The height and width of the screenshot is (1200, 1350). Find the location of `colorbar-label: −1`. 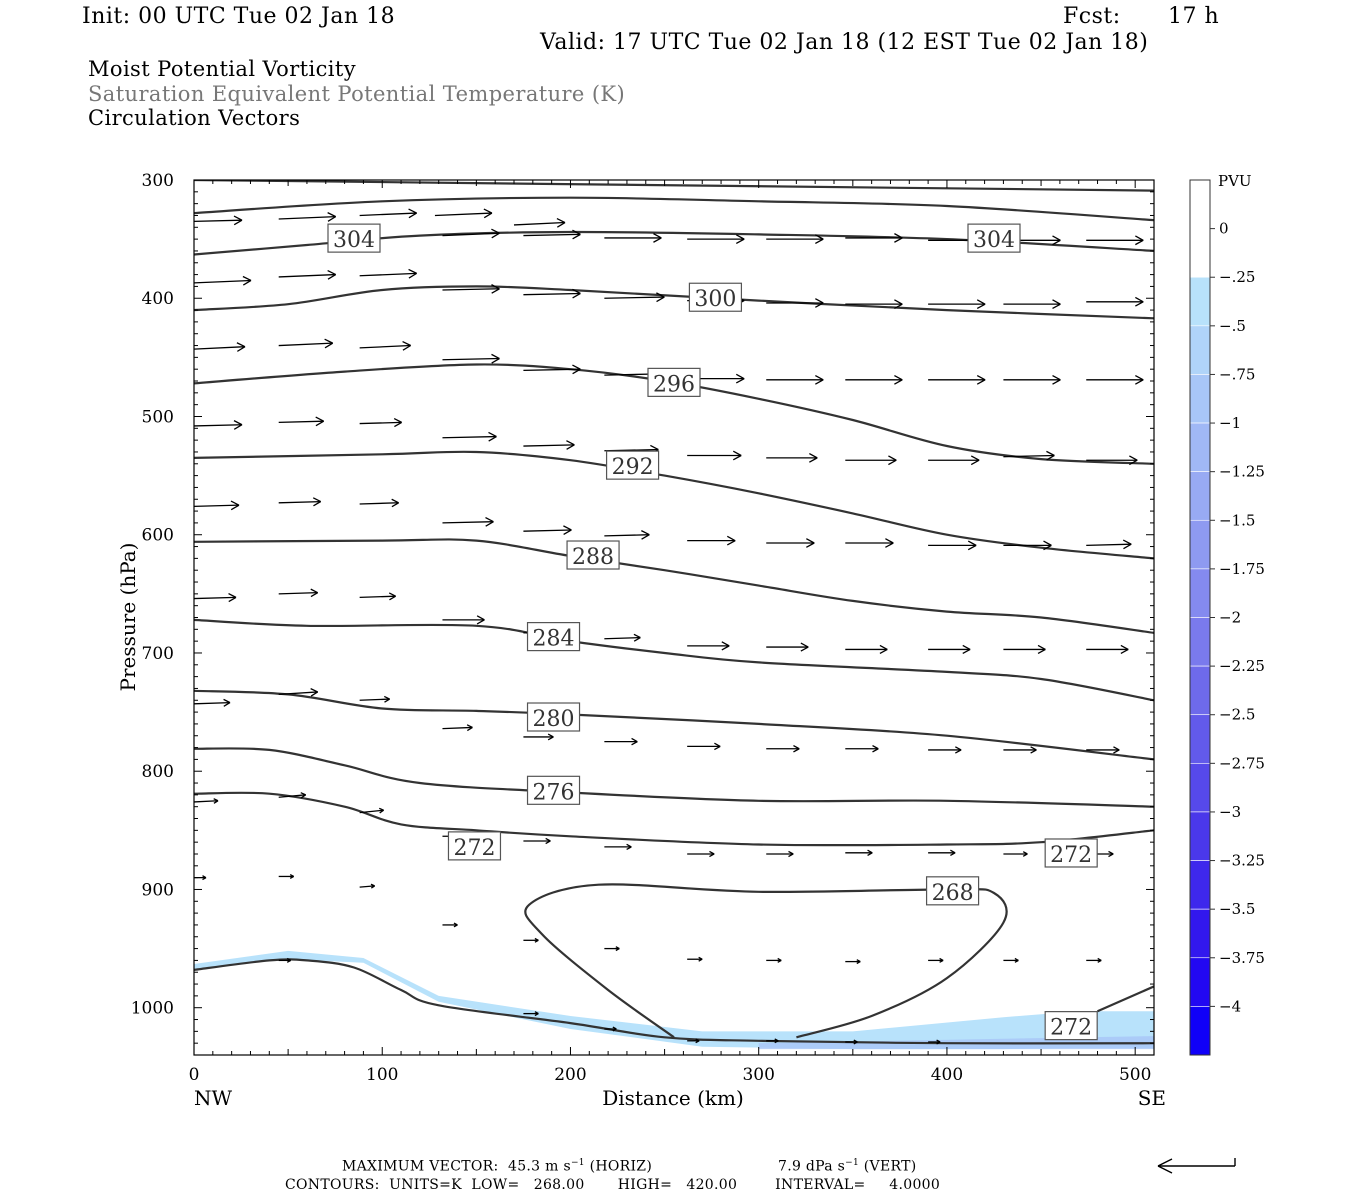

colorbar-label: −1 is located at coordinates (1230, 423).